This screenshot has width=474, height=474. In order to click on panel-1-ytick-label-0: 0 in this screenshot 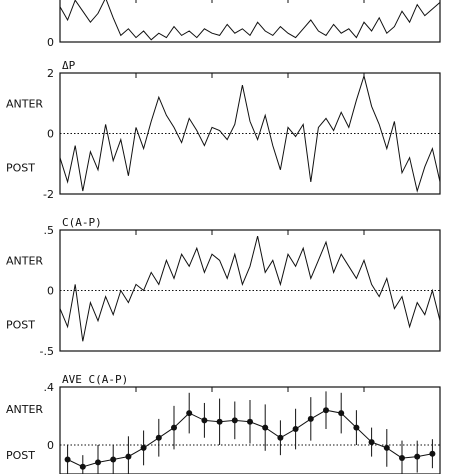, I will do `click(50, 42)`.